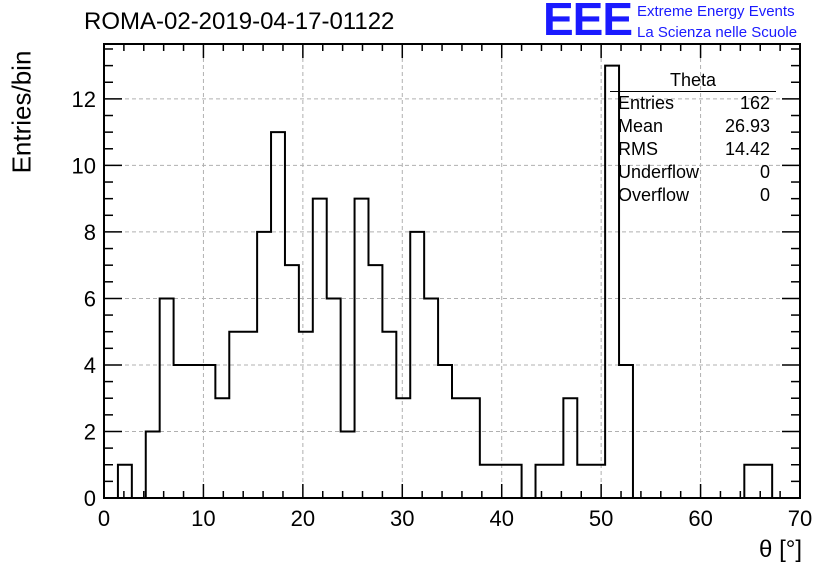  I want to click on y-tick-label: 10, so click(84, 165).